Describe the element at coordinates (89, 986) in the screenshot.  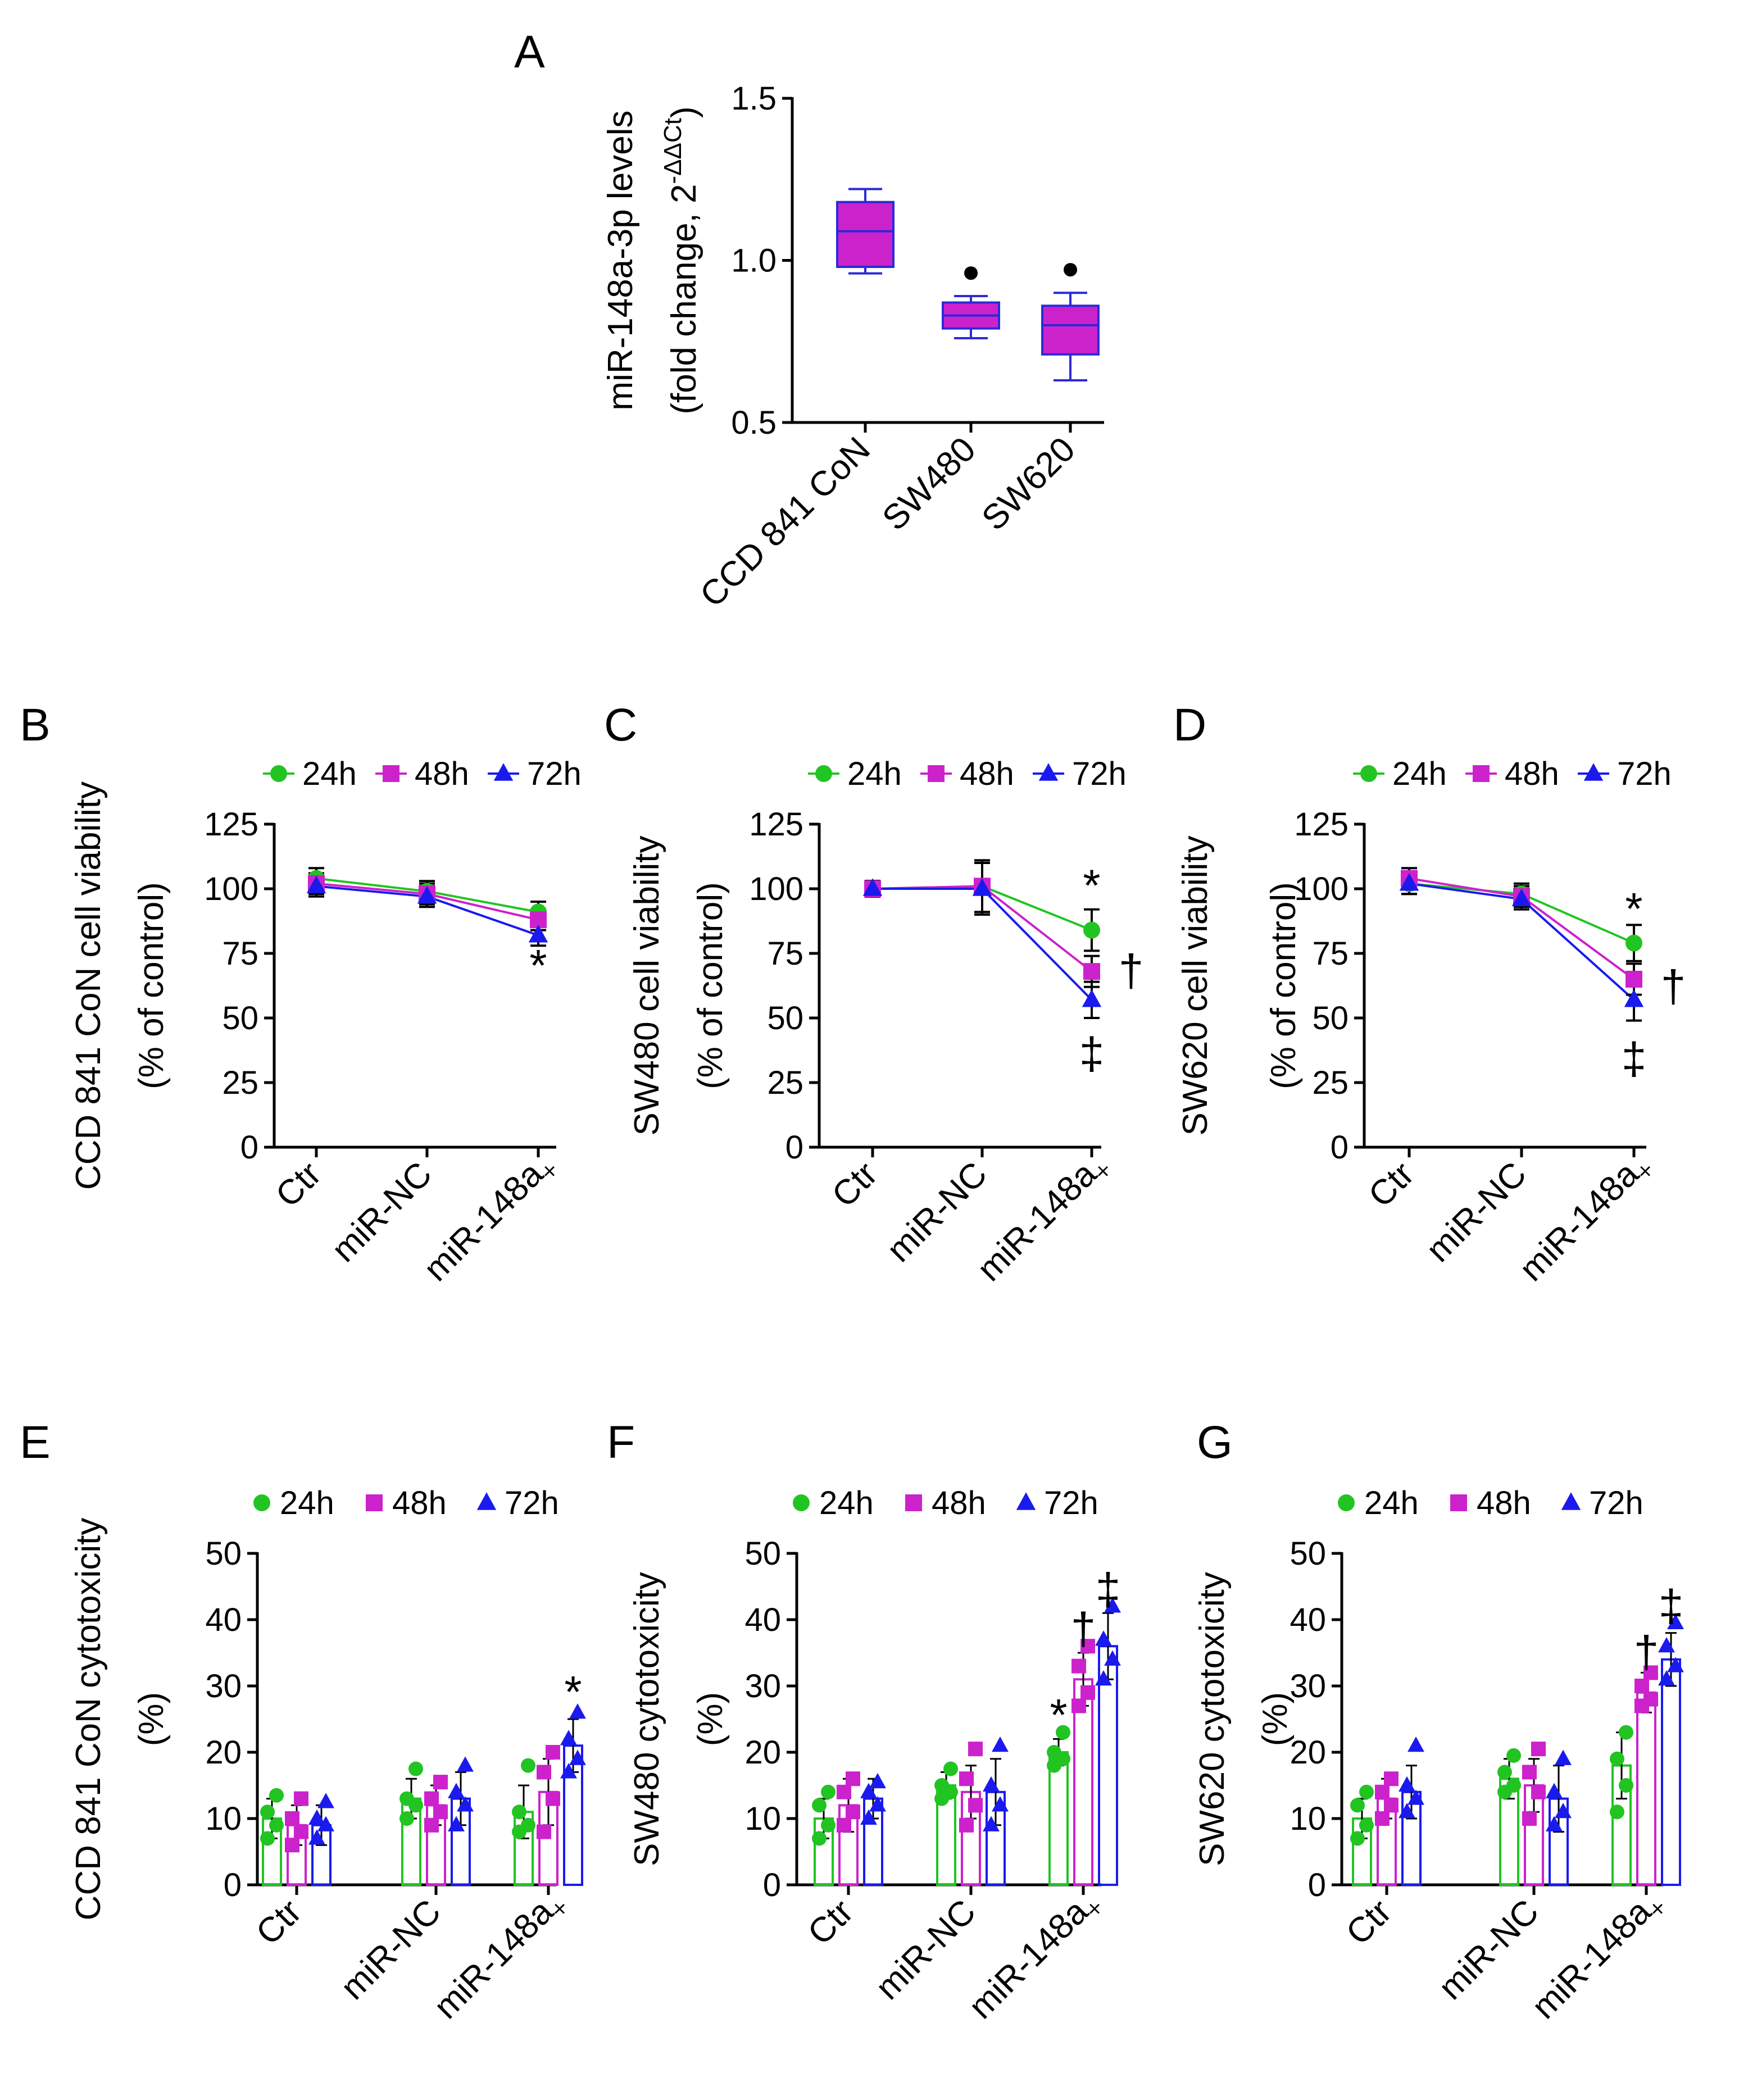
I see `y-axis-label-line1: CCD 841 CoN cell viability` at that location.